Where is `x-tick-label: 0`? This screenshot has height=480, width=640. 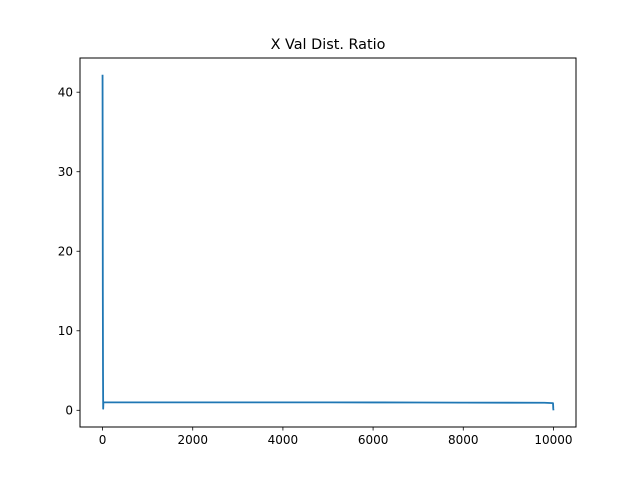 x-tick-label: 0 is located at coordinates (103, 440).